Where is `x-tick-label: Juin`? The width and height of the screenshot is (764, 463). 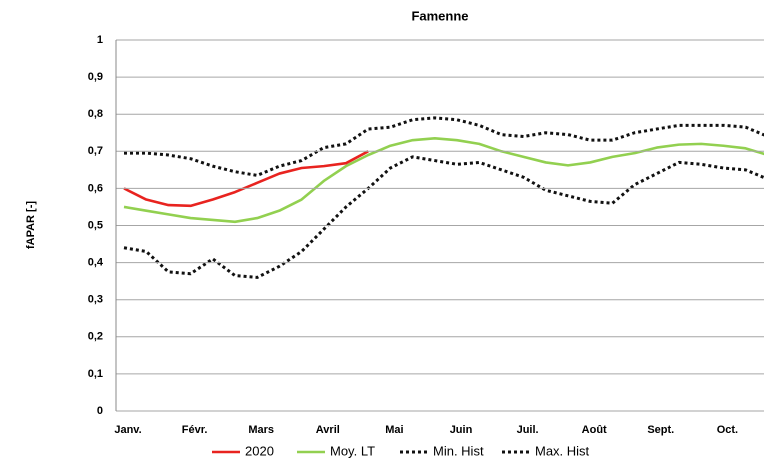 x-tick-label: Juin is located at coordinates (461, 430).